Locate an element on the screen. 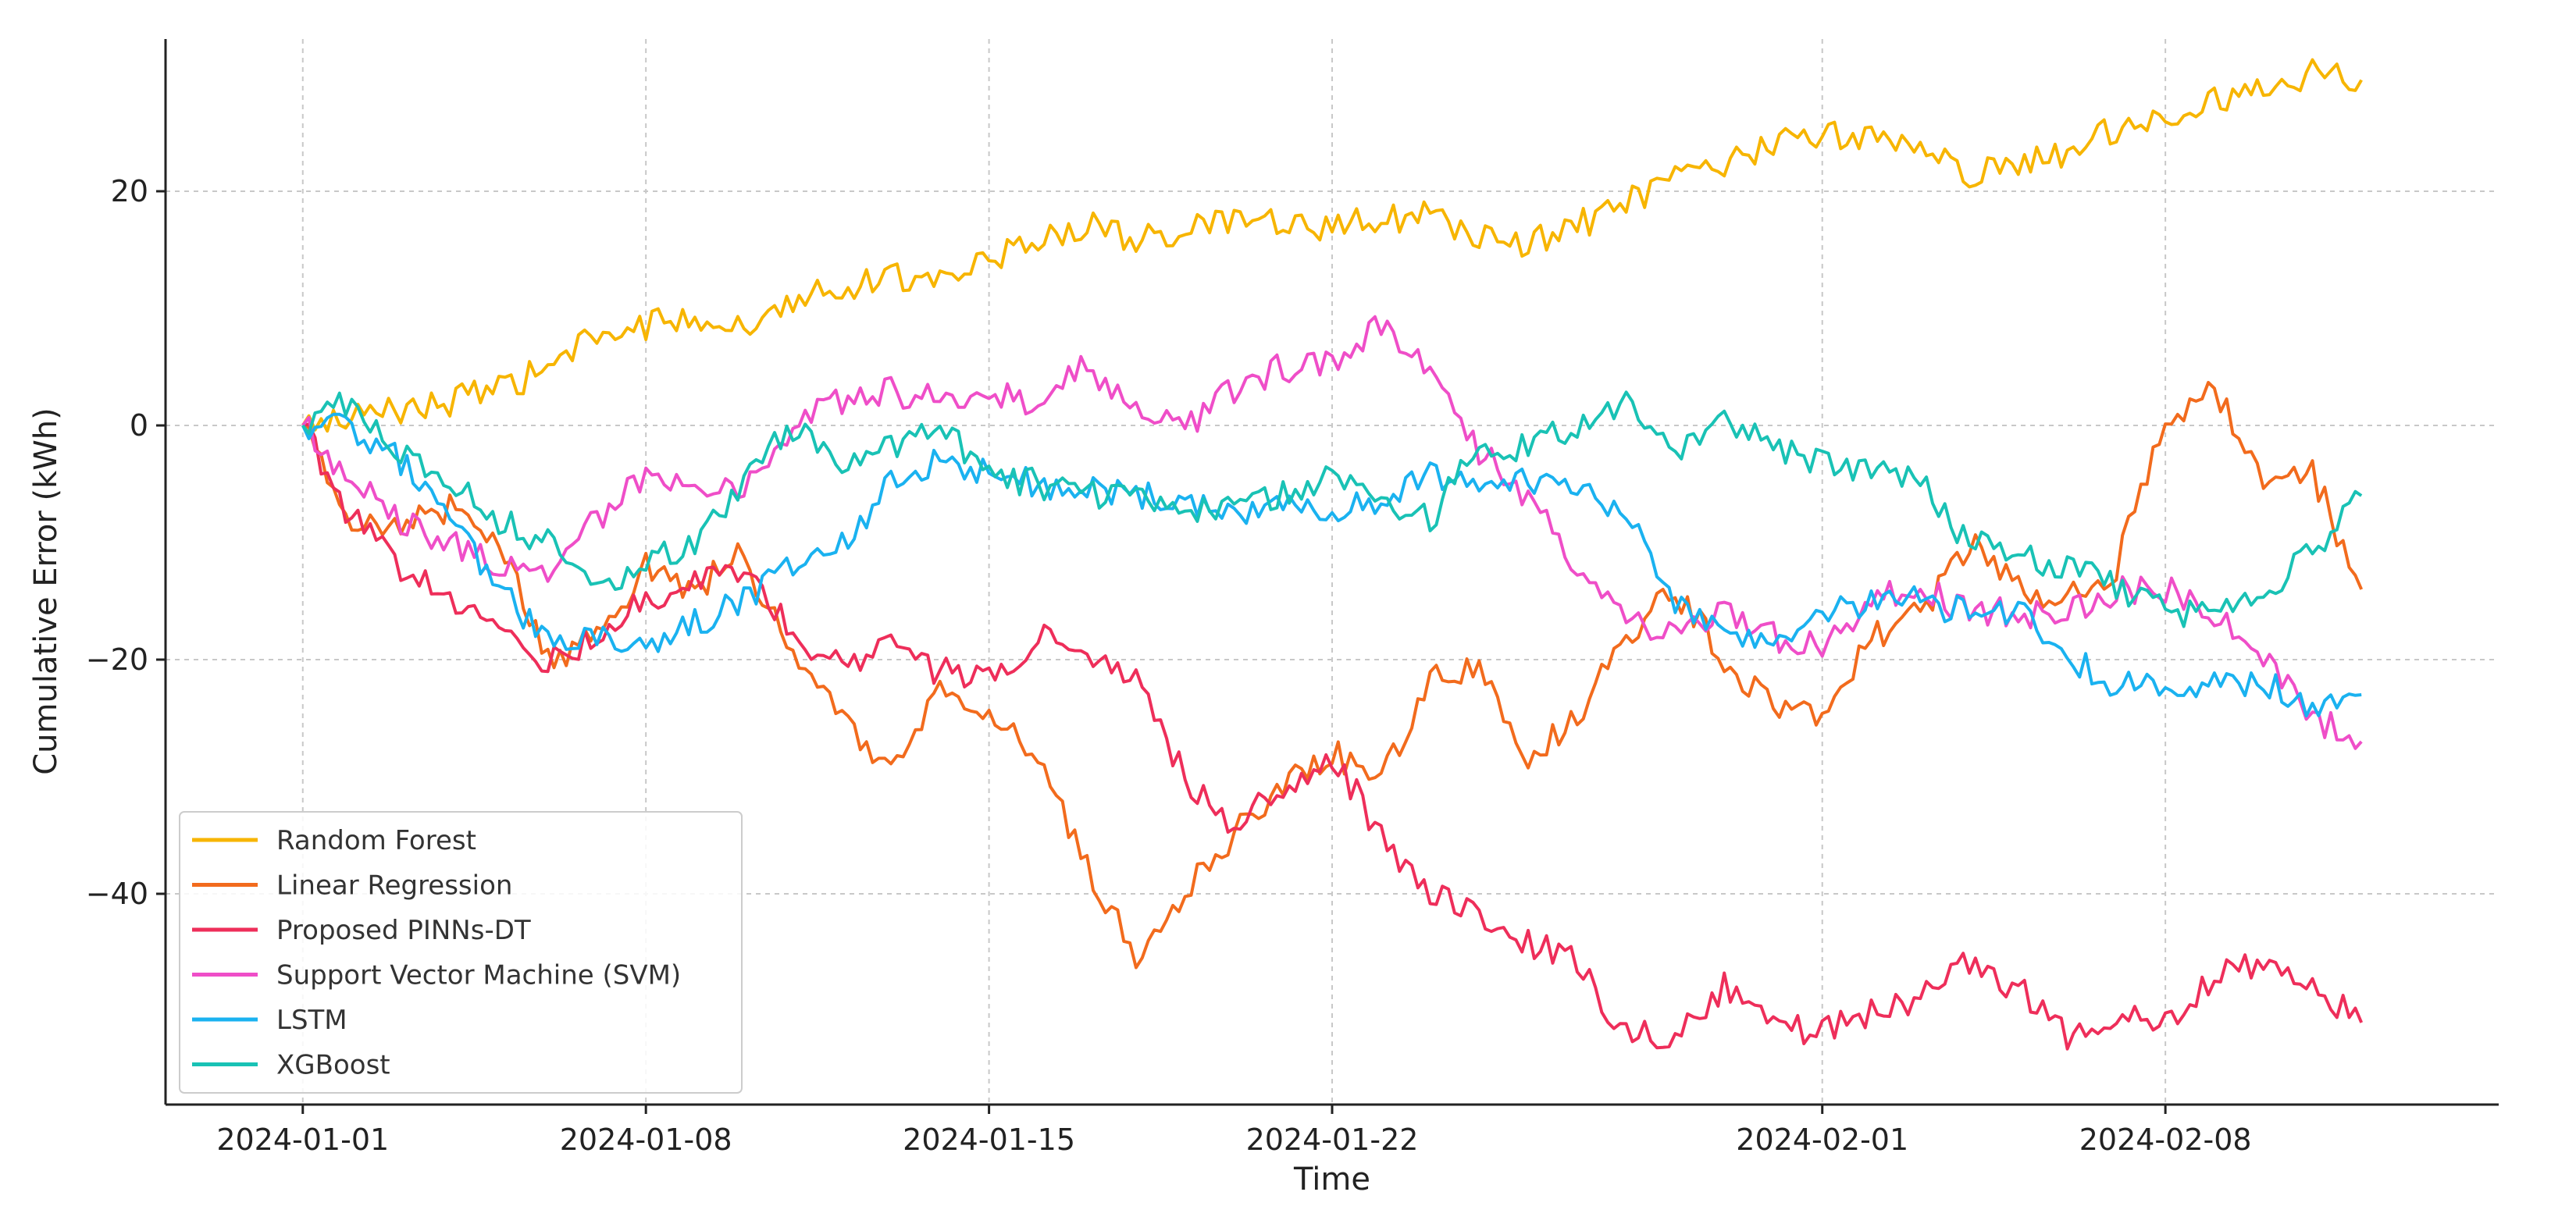  x-tick-label: 2024-01-01 is located at coordinates (303, 1140).